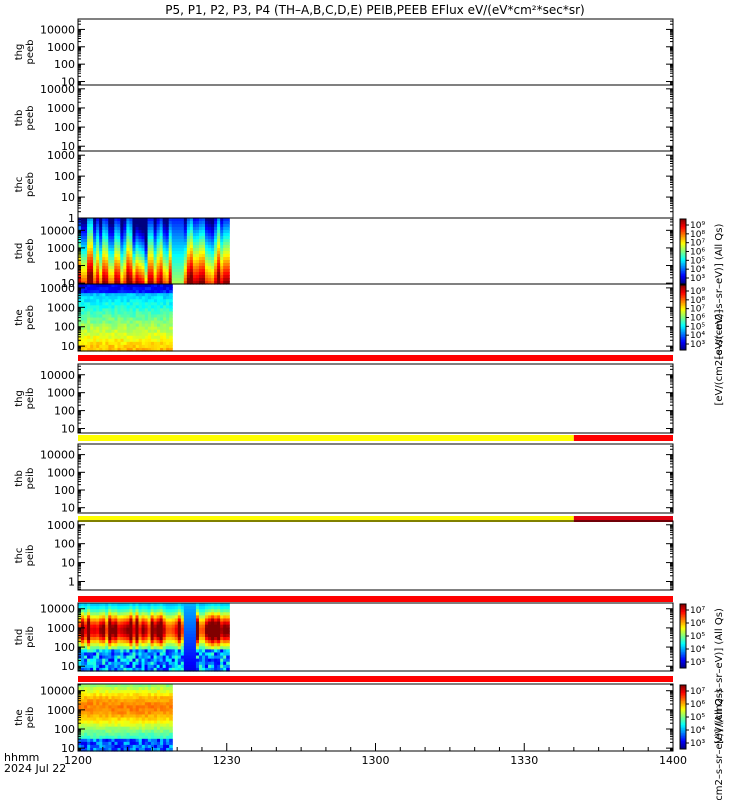 The image size is (750, 800). What do you see at coordinates (673, 760) in the screenshot?
I see `x-tick-label: 1400` at bounding box center [673, 760].